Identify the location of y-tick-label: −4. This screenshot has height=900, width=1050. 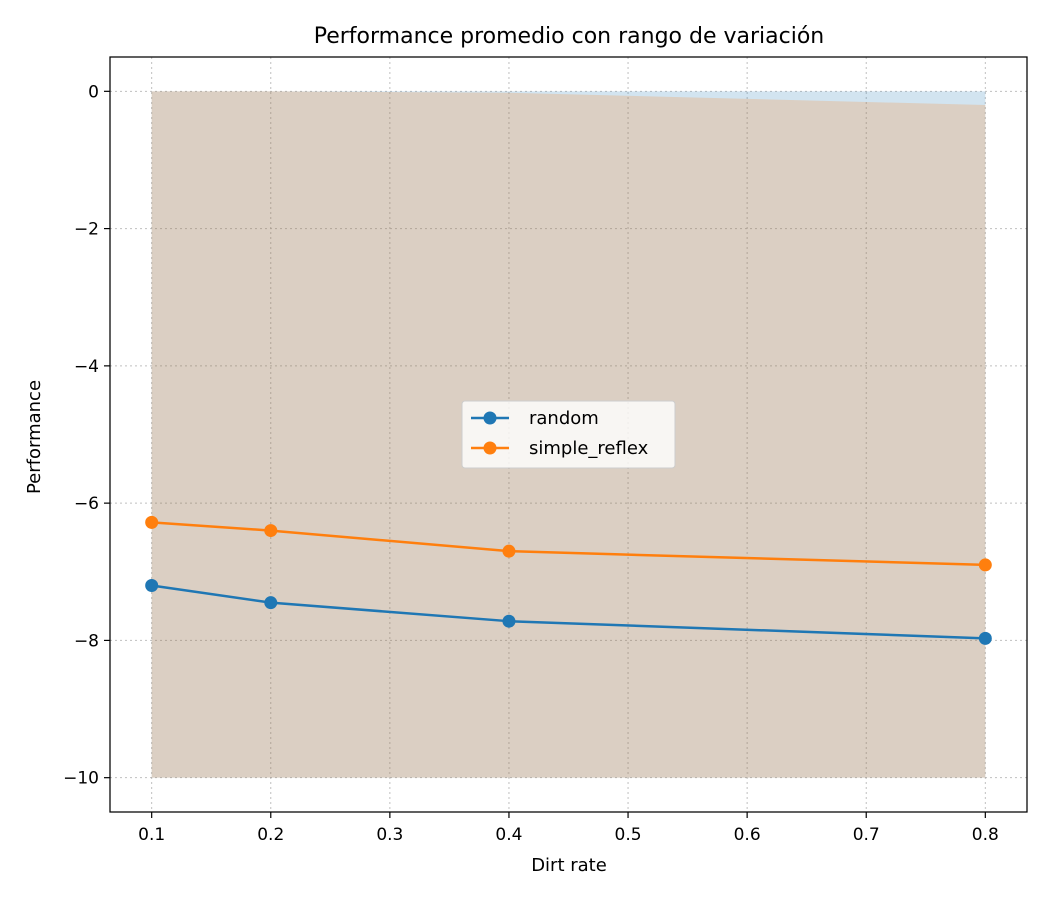
(86, 367).